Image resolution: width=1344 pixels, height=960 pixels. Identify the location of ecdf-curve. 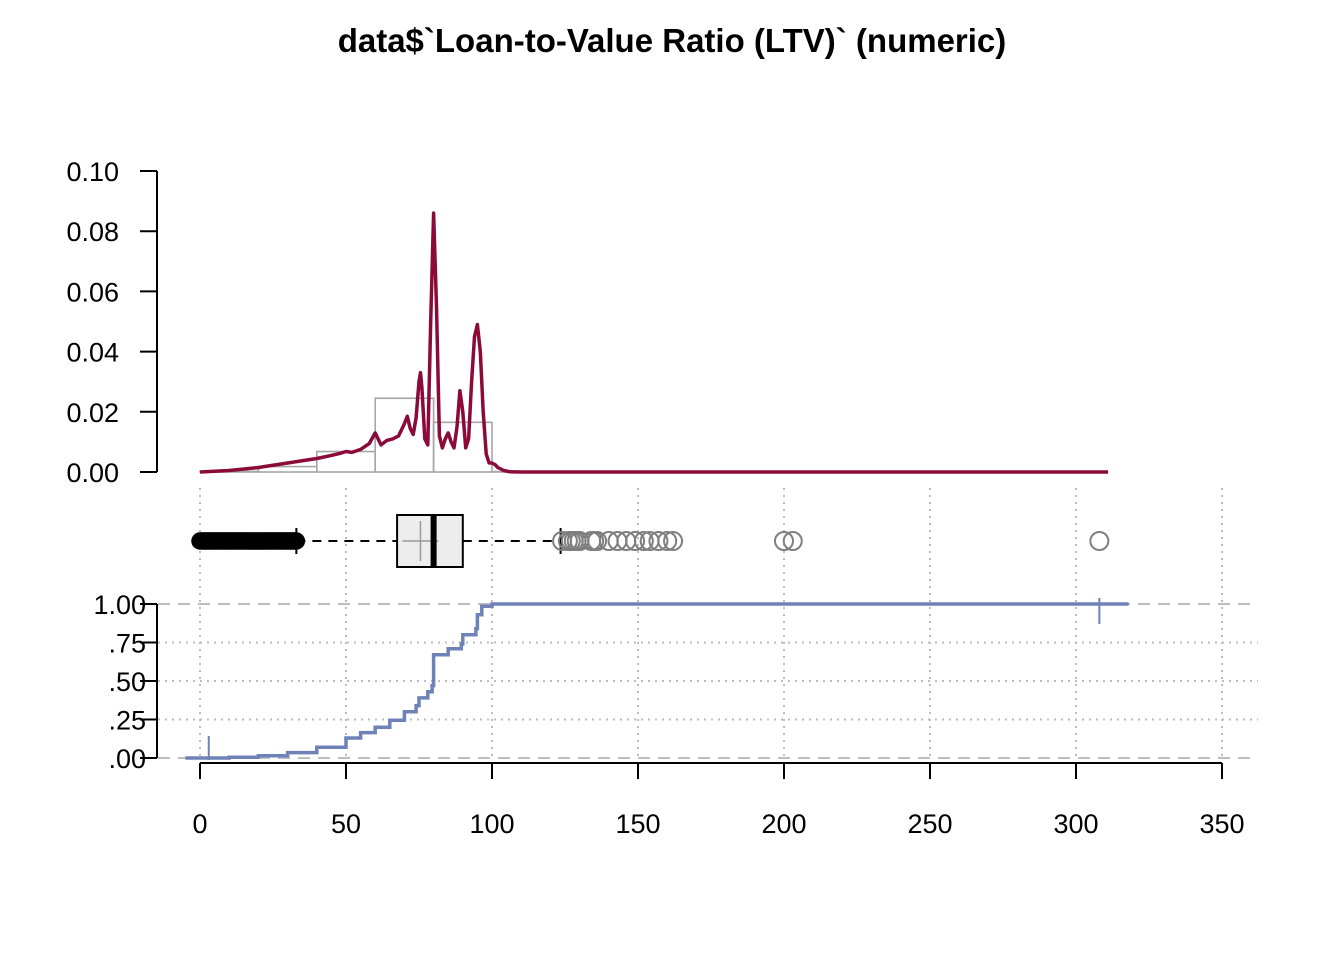
(657, 681).